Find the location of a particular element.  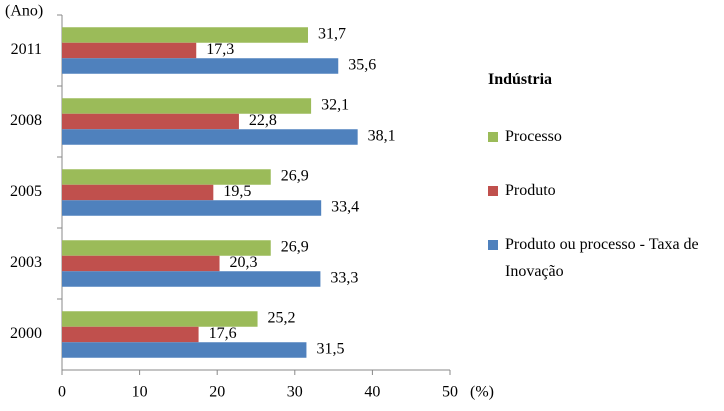

legend-item: Produto ou processo - Taxa de Inovação is located at coordinates (603, 258).